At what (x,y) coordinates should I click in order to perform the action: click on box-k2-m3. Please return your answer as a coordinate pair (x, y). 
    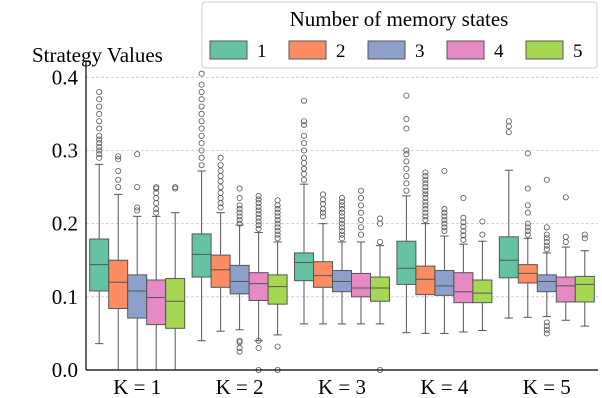
    Looking at the image, I should click on (239, 270).